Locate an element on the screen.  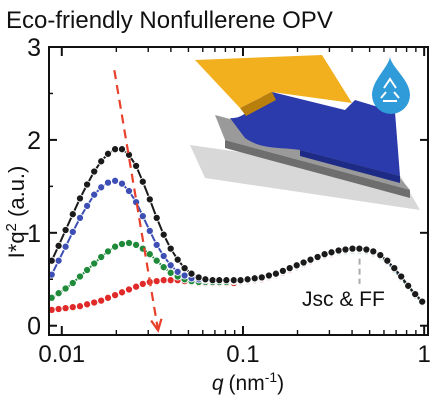
inset-gold-edge is located at coordinates (258, 104).